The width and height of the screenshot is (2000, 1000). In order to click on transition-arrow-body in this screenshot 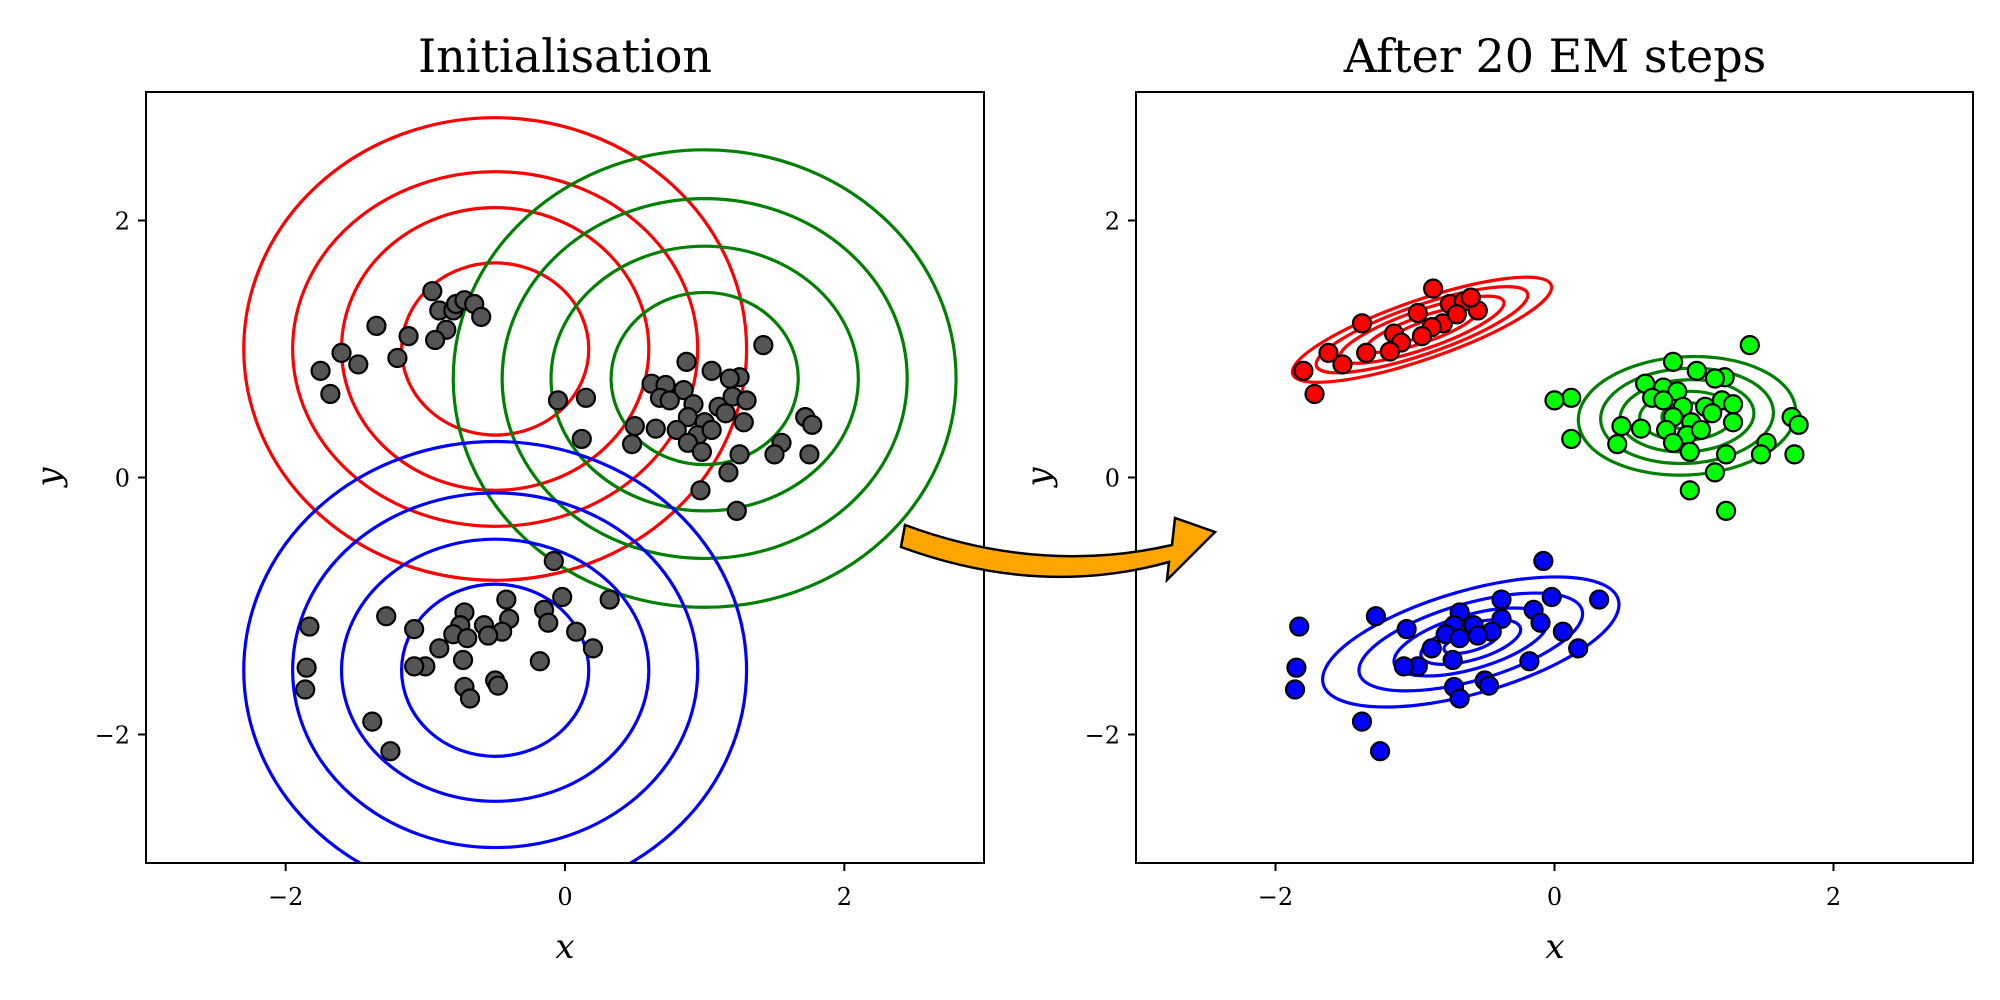, I will do `click(1058, 550)`.